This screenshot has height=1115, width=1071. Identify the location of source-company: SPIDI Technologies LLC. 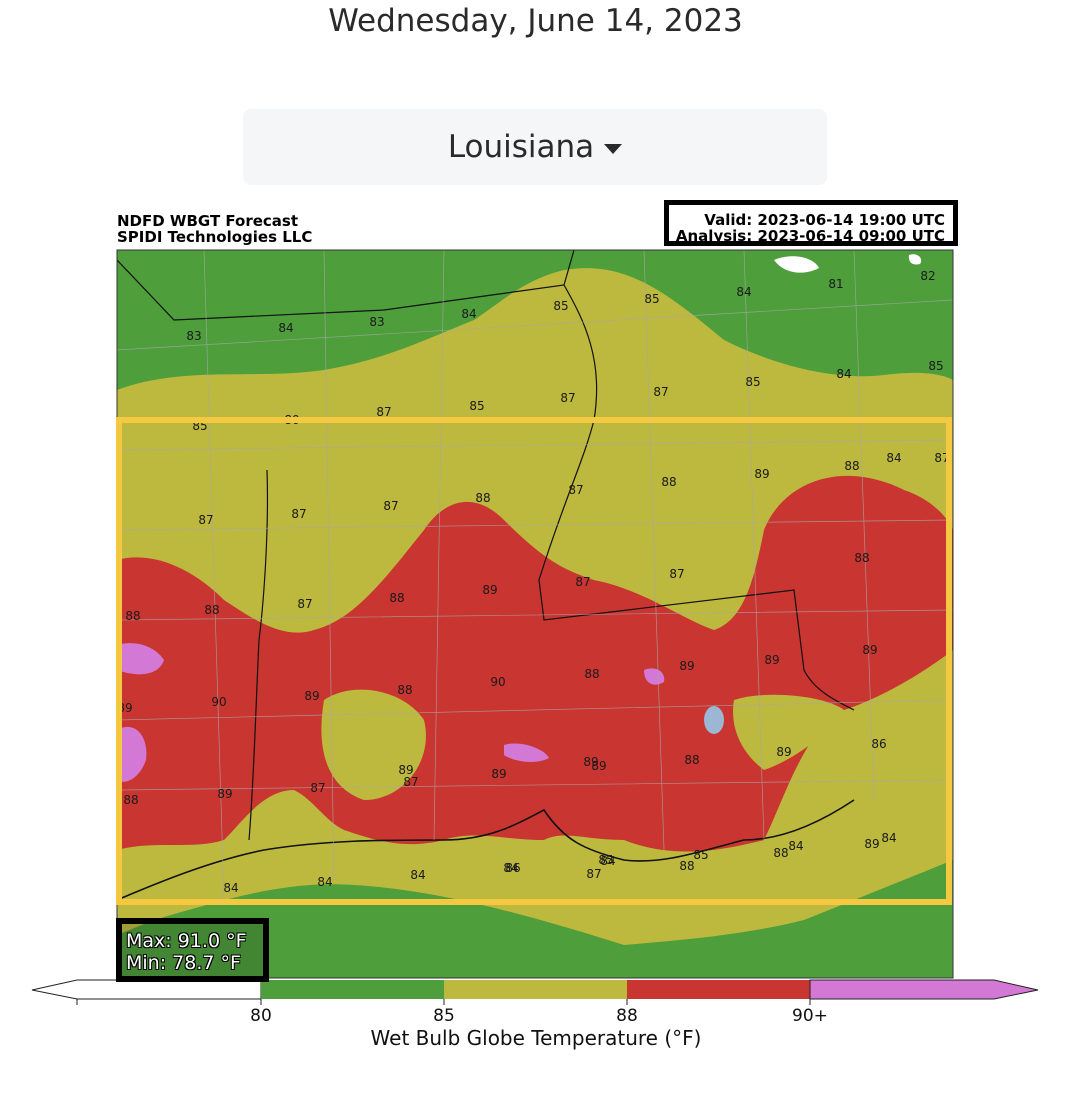
(215, 237).